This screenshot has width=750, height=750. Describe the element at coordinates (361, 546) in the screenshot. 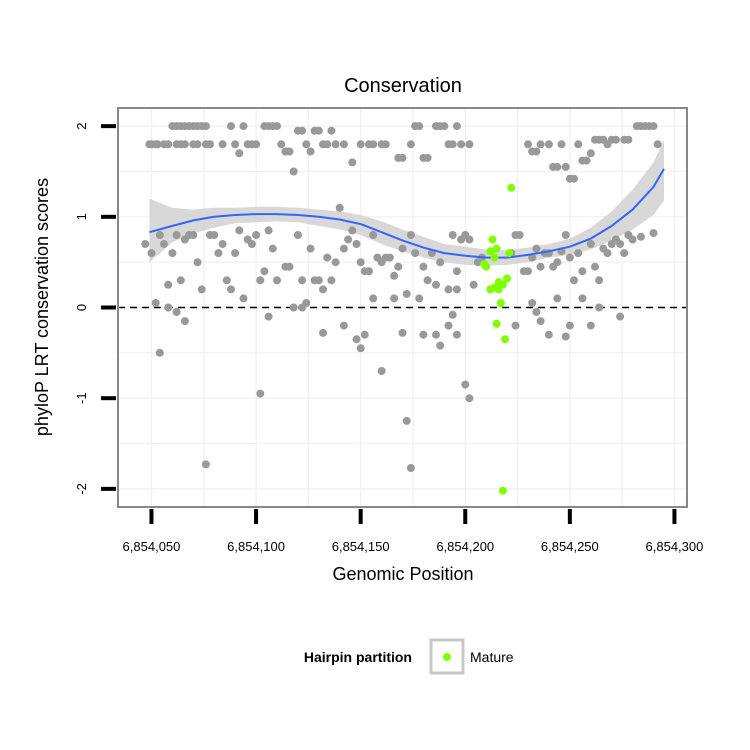

I see `x-axis-tick-label: 6,854,150` at that location.